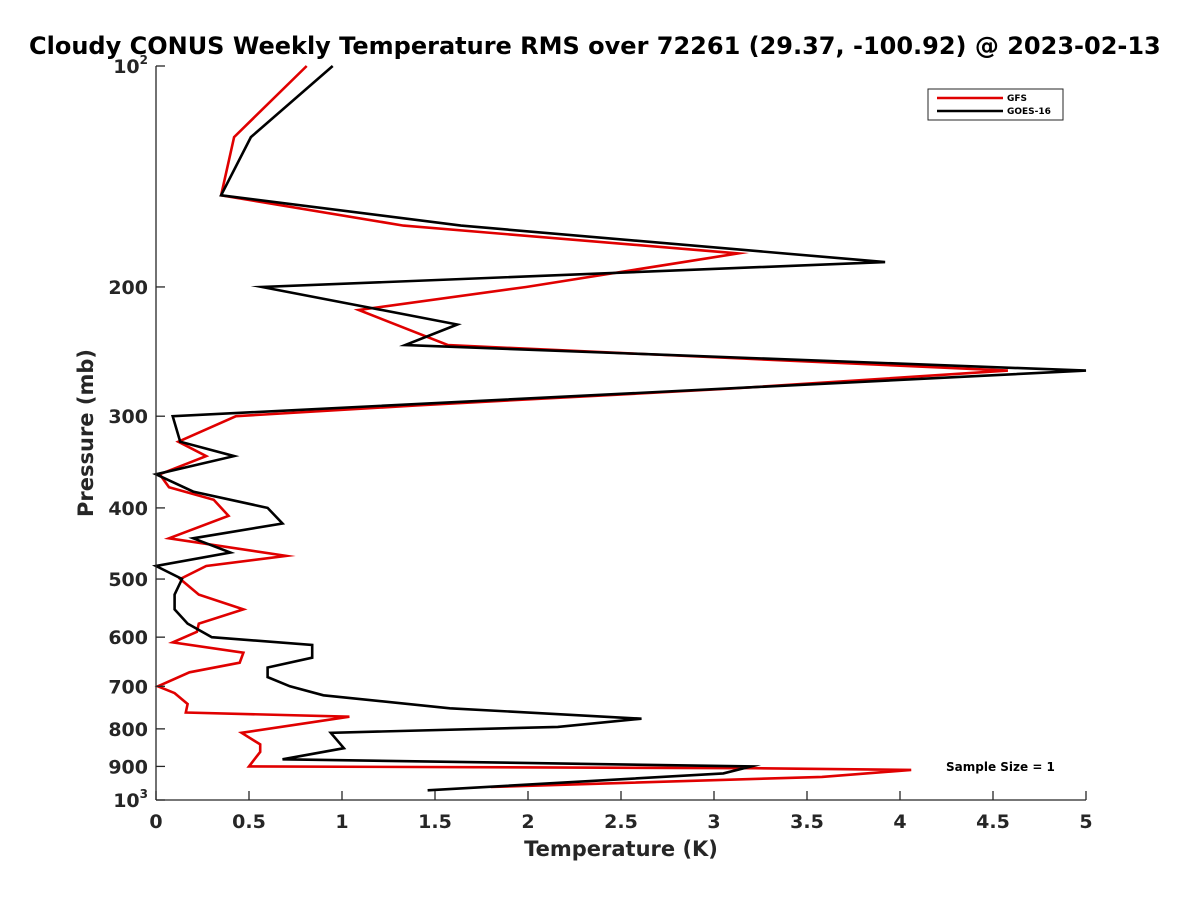 The image size is (1200, 900). What do you see at coordinates (621, 849) in the screenshot?
I see `x-axis-label: Temperature (K)` at bounding box center [621, 849].